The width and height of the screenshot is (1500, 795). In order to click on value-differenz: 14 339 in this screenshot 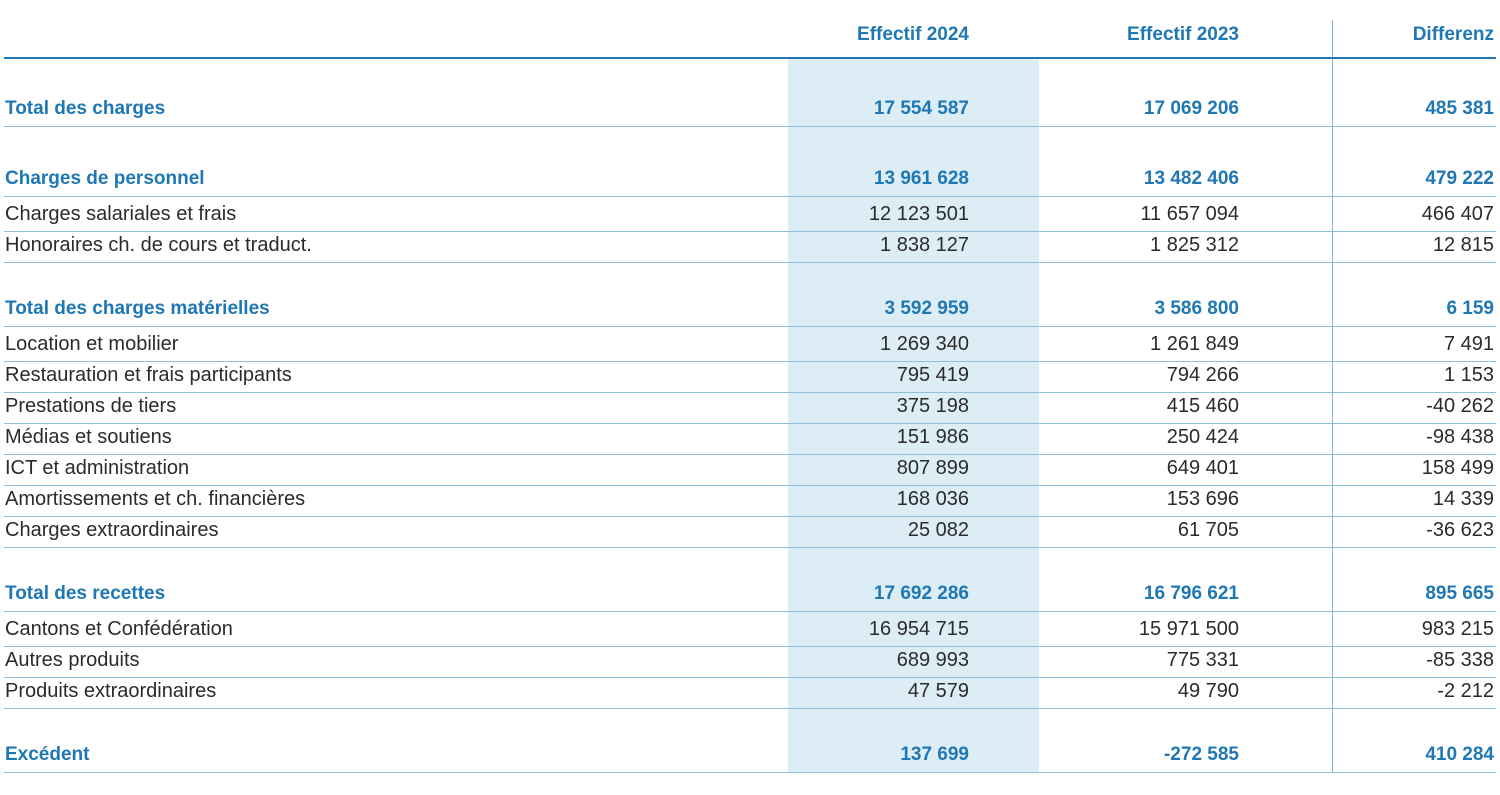, I will do `click(1463, 499)`.